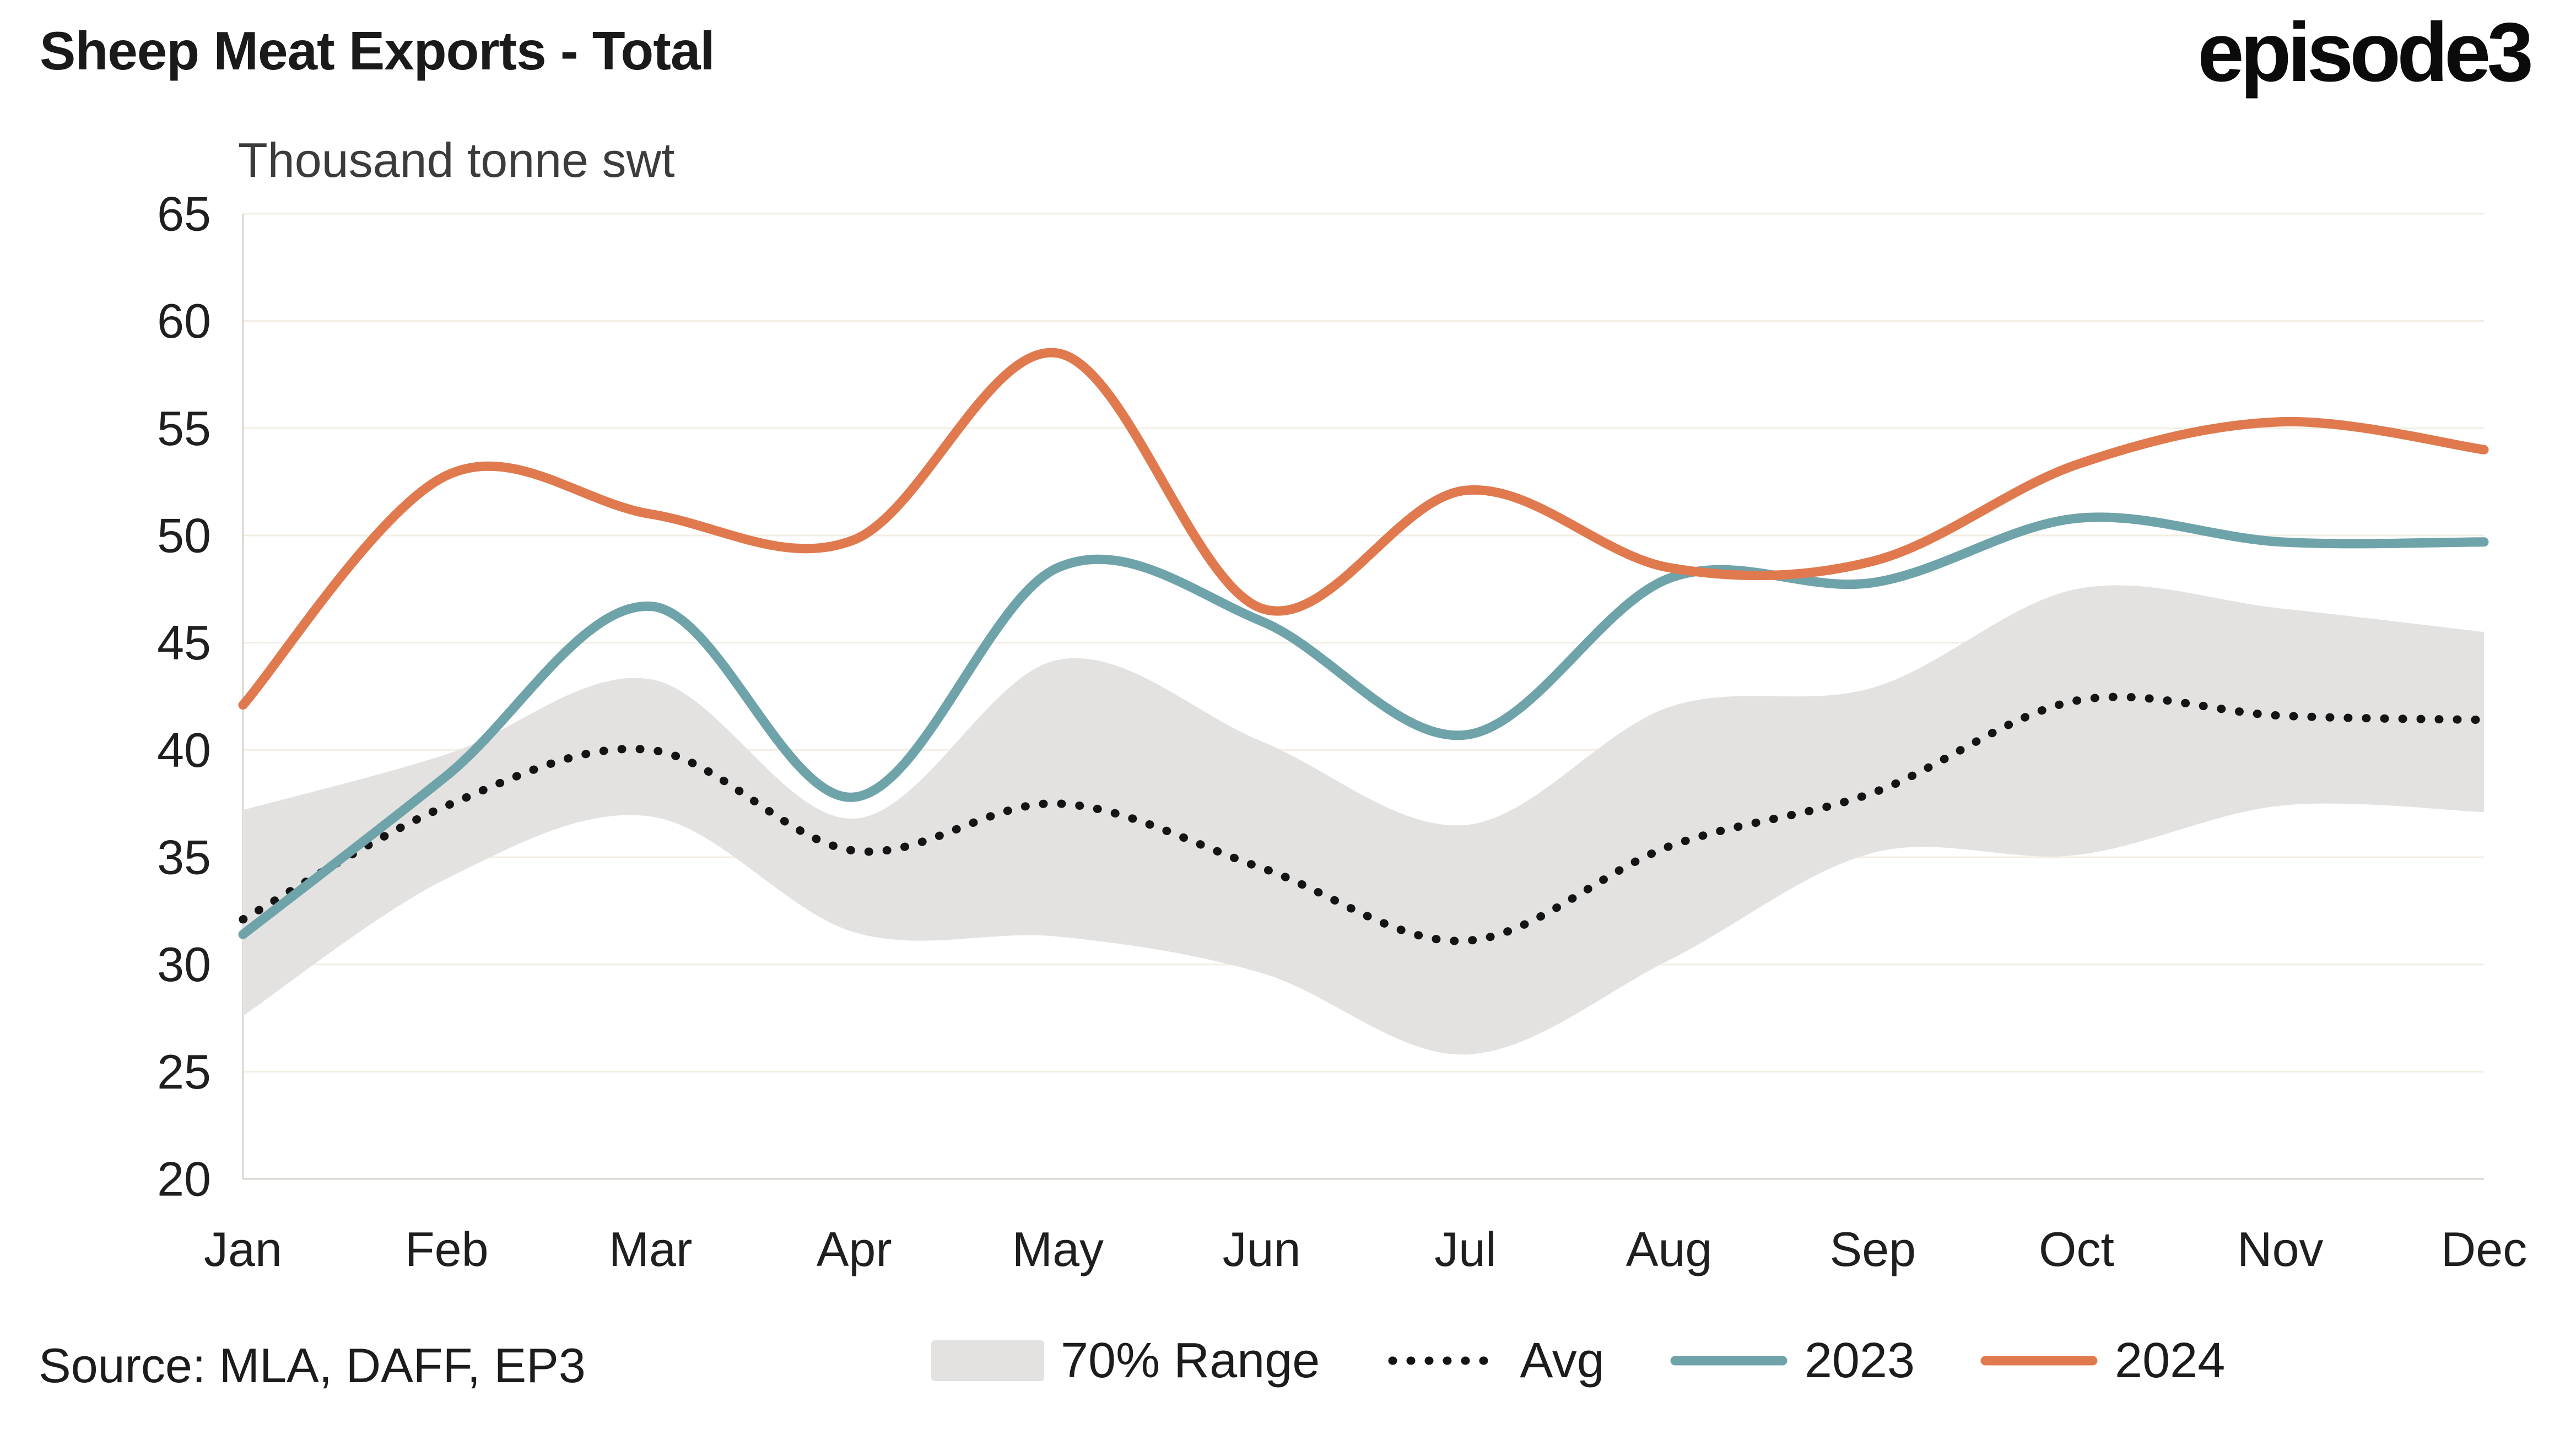  Describe the element at coordinates (447, 1249) in the screenshot. I see `svg-text: Feb` at that location.